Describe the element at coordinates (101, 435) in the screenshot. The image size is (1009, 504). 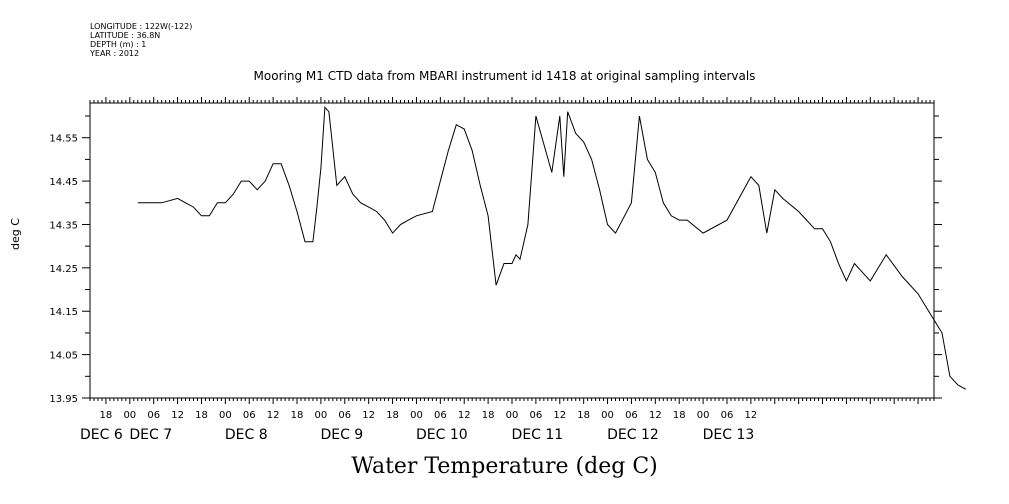
I see `x-date-label: DEC 6` at that location.